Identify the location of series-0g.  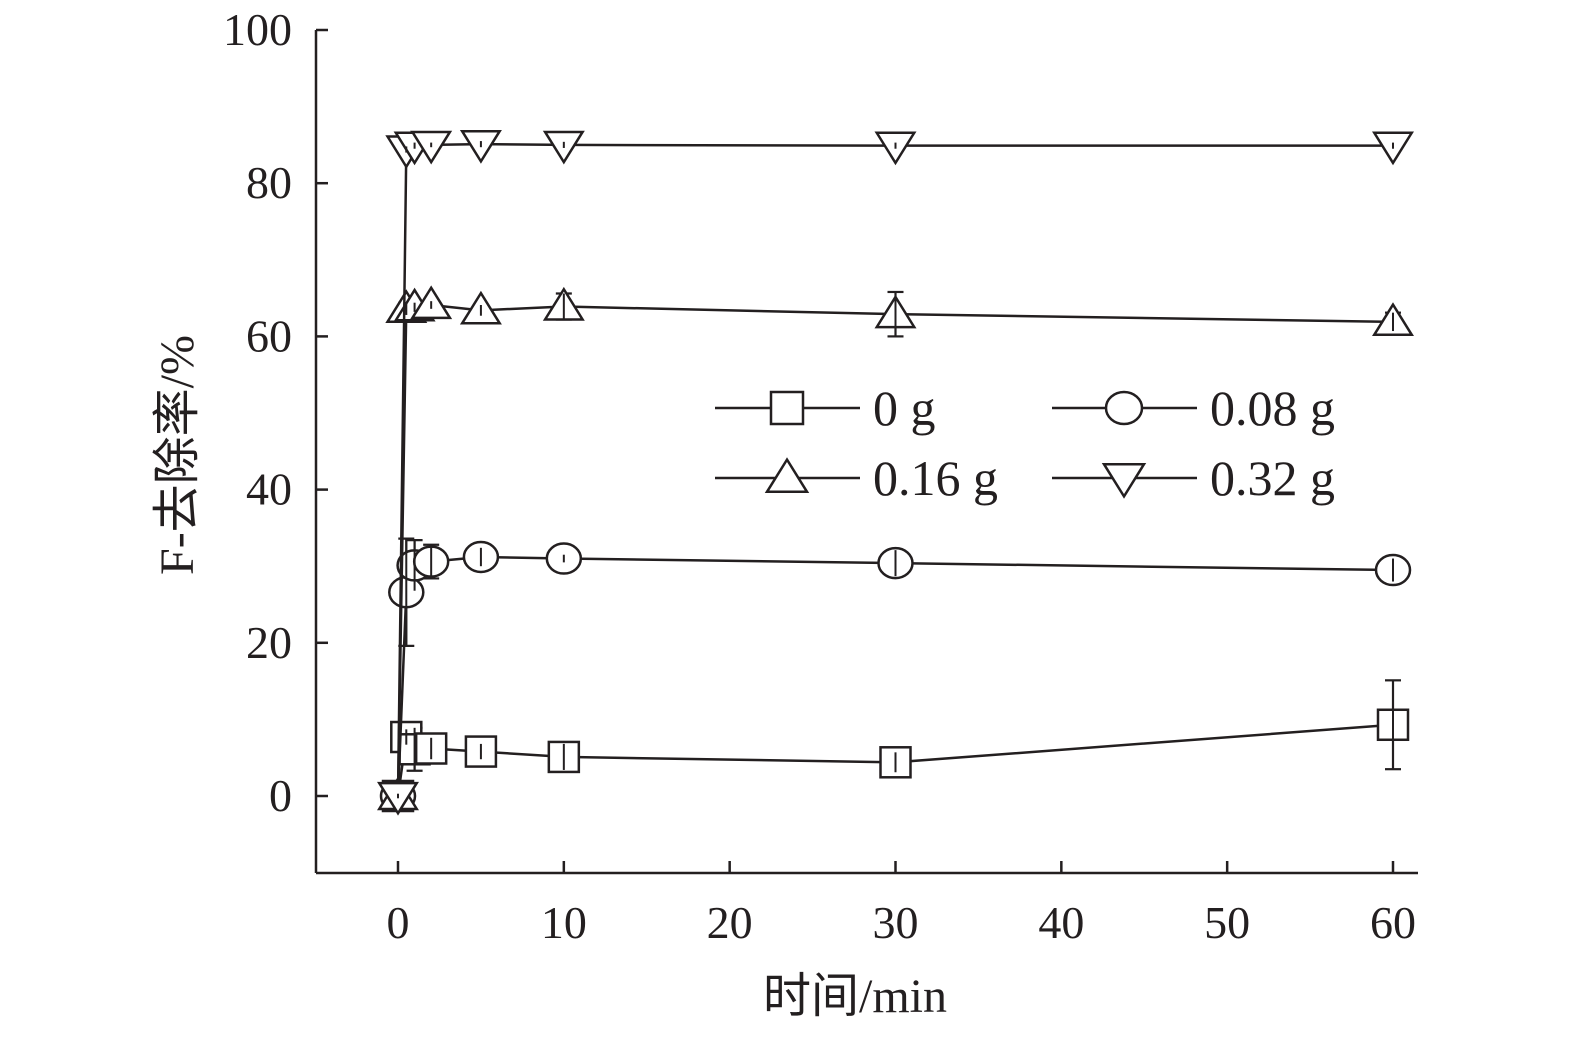
(895, 746).